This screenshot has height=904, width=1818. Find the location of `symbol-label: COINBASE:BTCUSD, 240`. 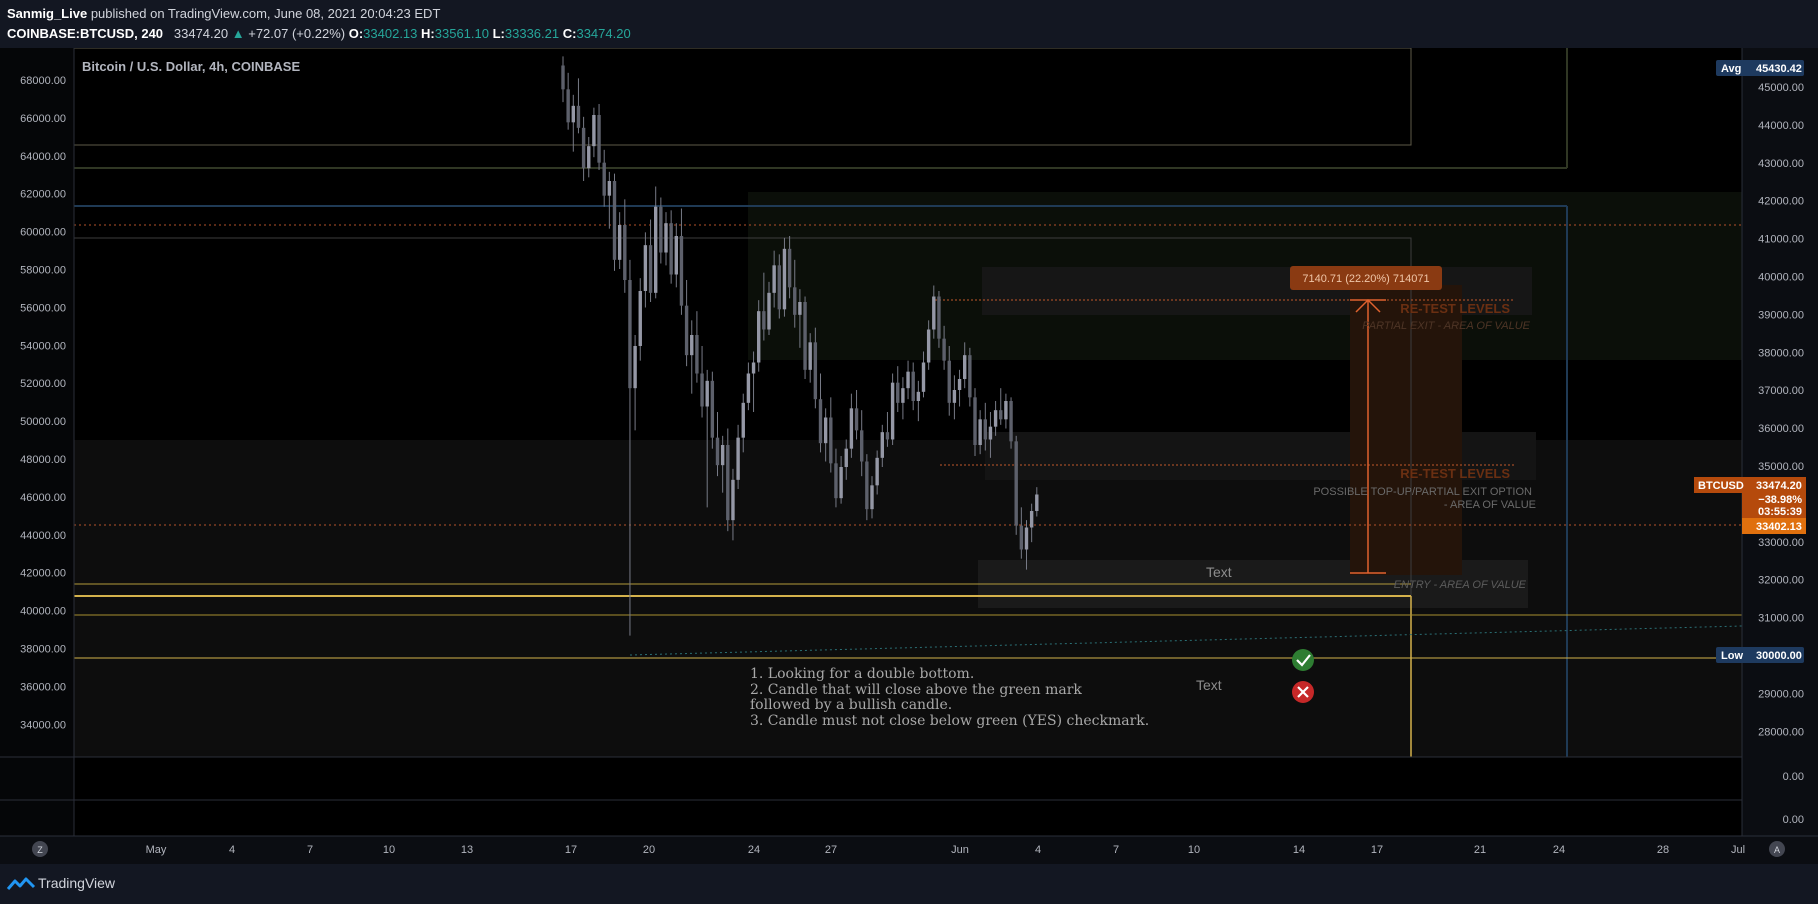

symbol-label: COINBASE:BTCUSD, 240 is located at coordinates (85, 33).